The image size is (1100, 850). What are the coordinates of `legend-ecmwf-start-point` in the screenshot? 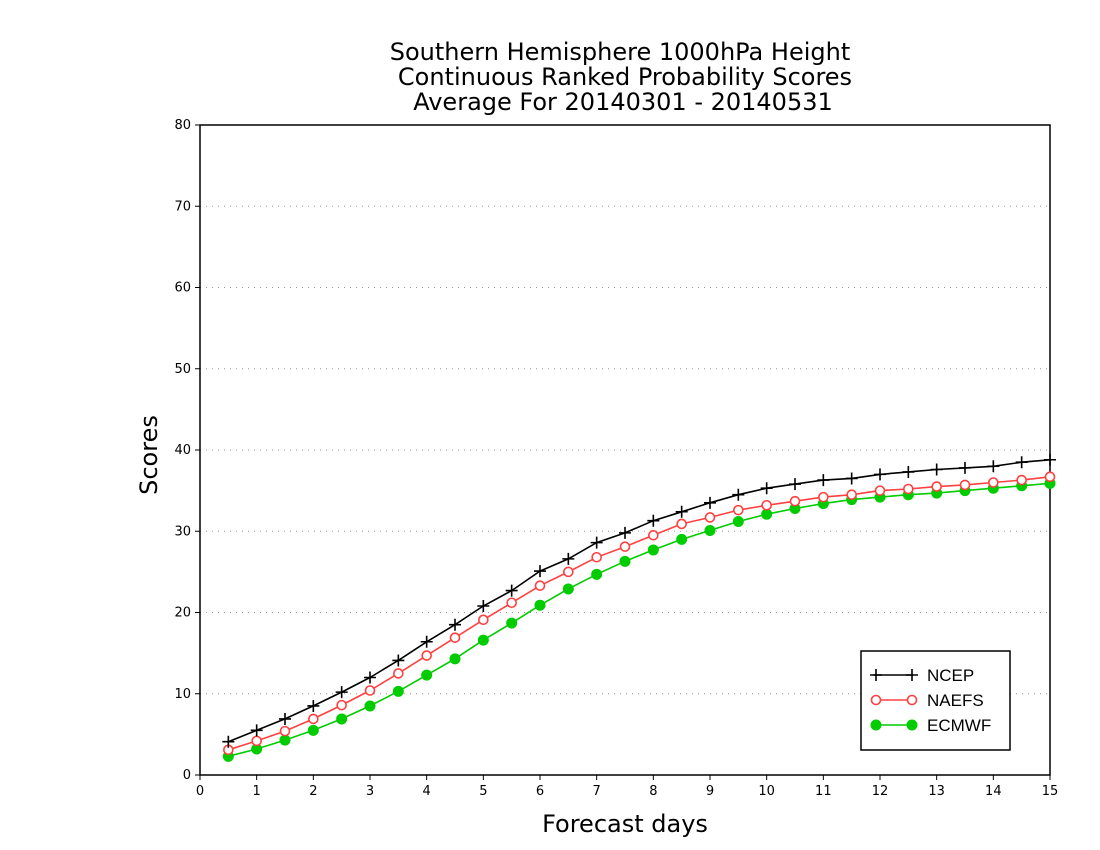 It's located at (876, 725).